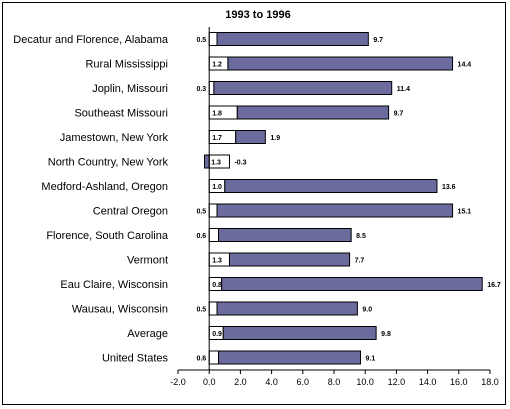 This screenshot has width=510, height=409. I want to click on category-label: Southeast Missouri, so click(121, 114).